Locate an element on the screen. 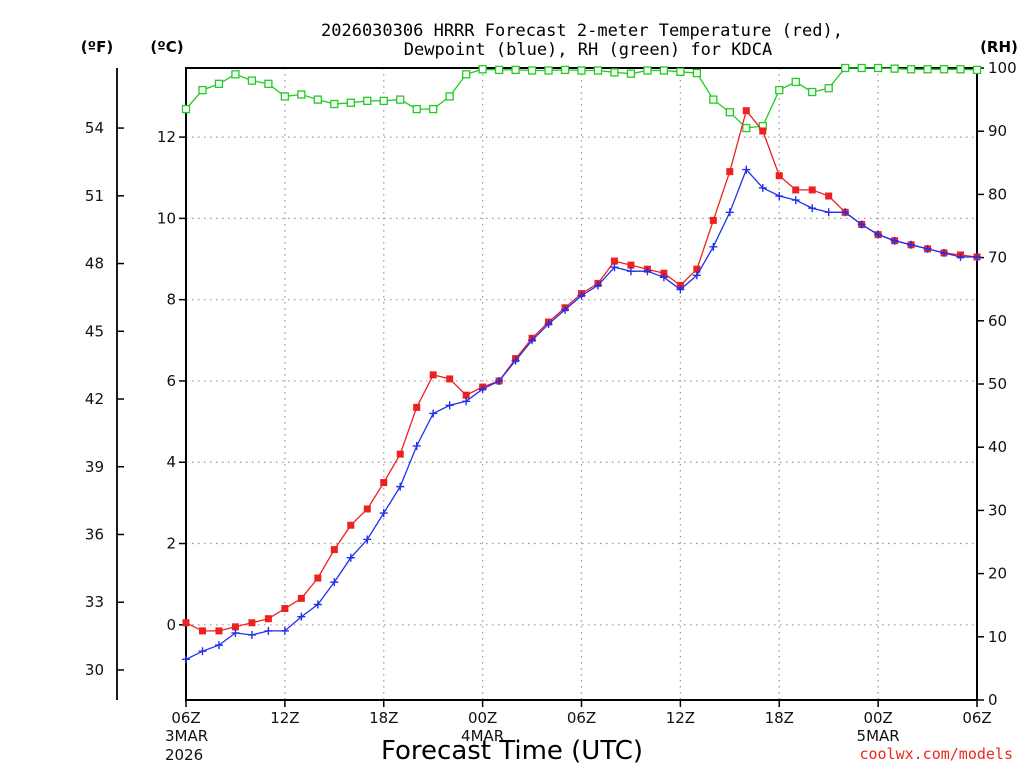  x-tick-label: 00Z is located at coordinates (877, 718).